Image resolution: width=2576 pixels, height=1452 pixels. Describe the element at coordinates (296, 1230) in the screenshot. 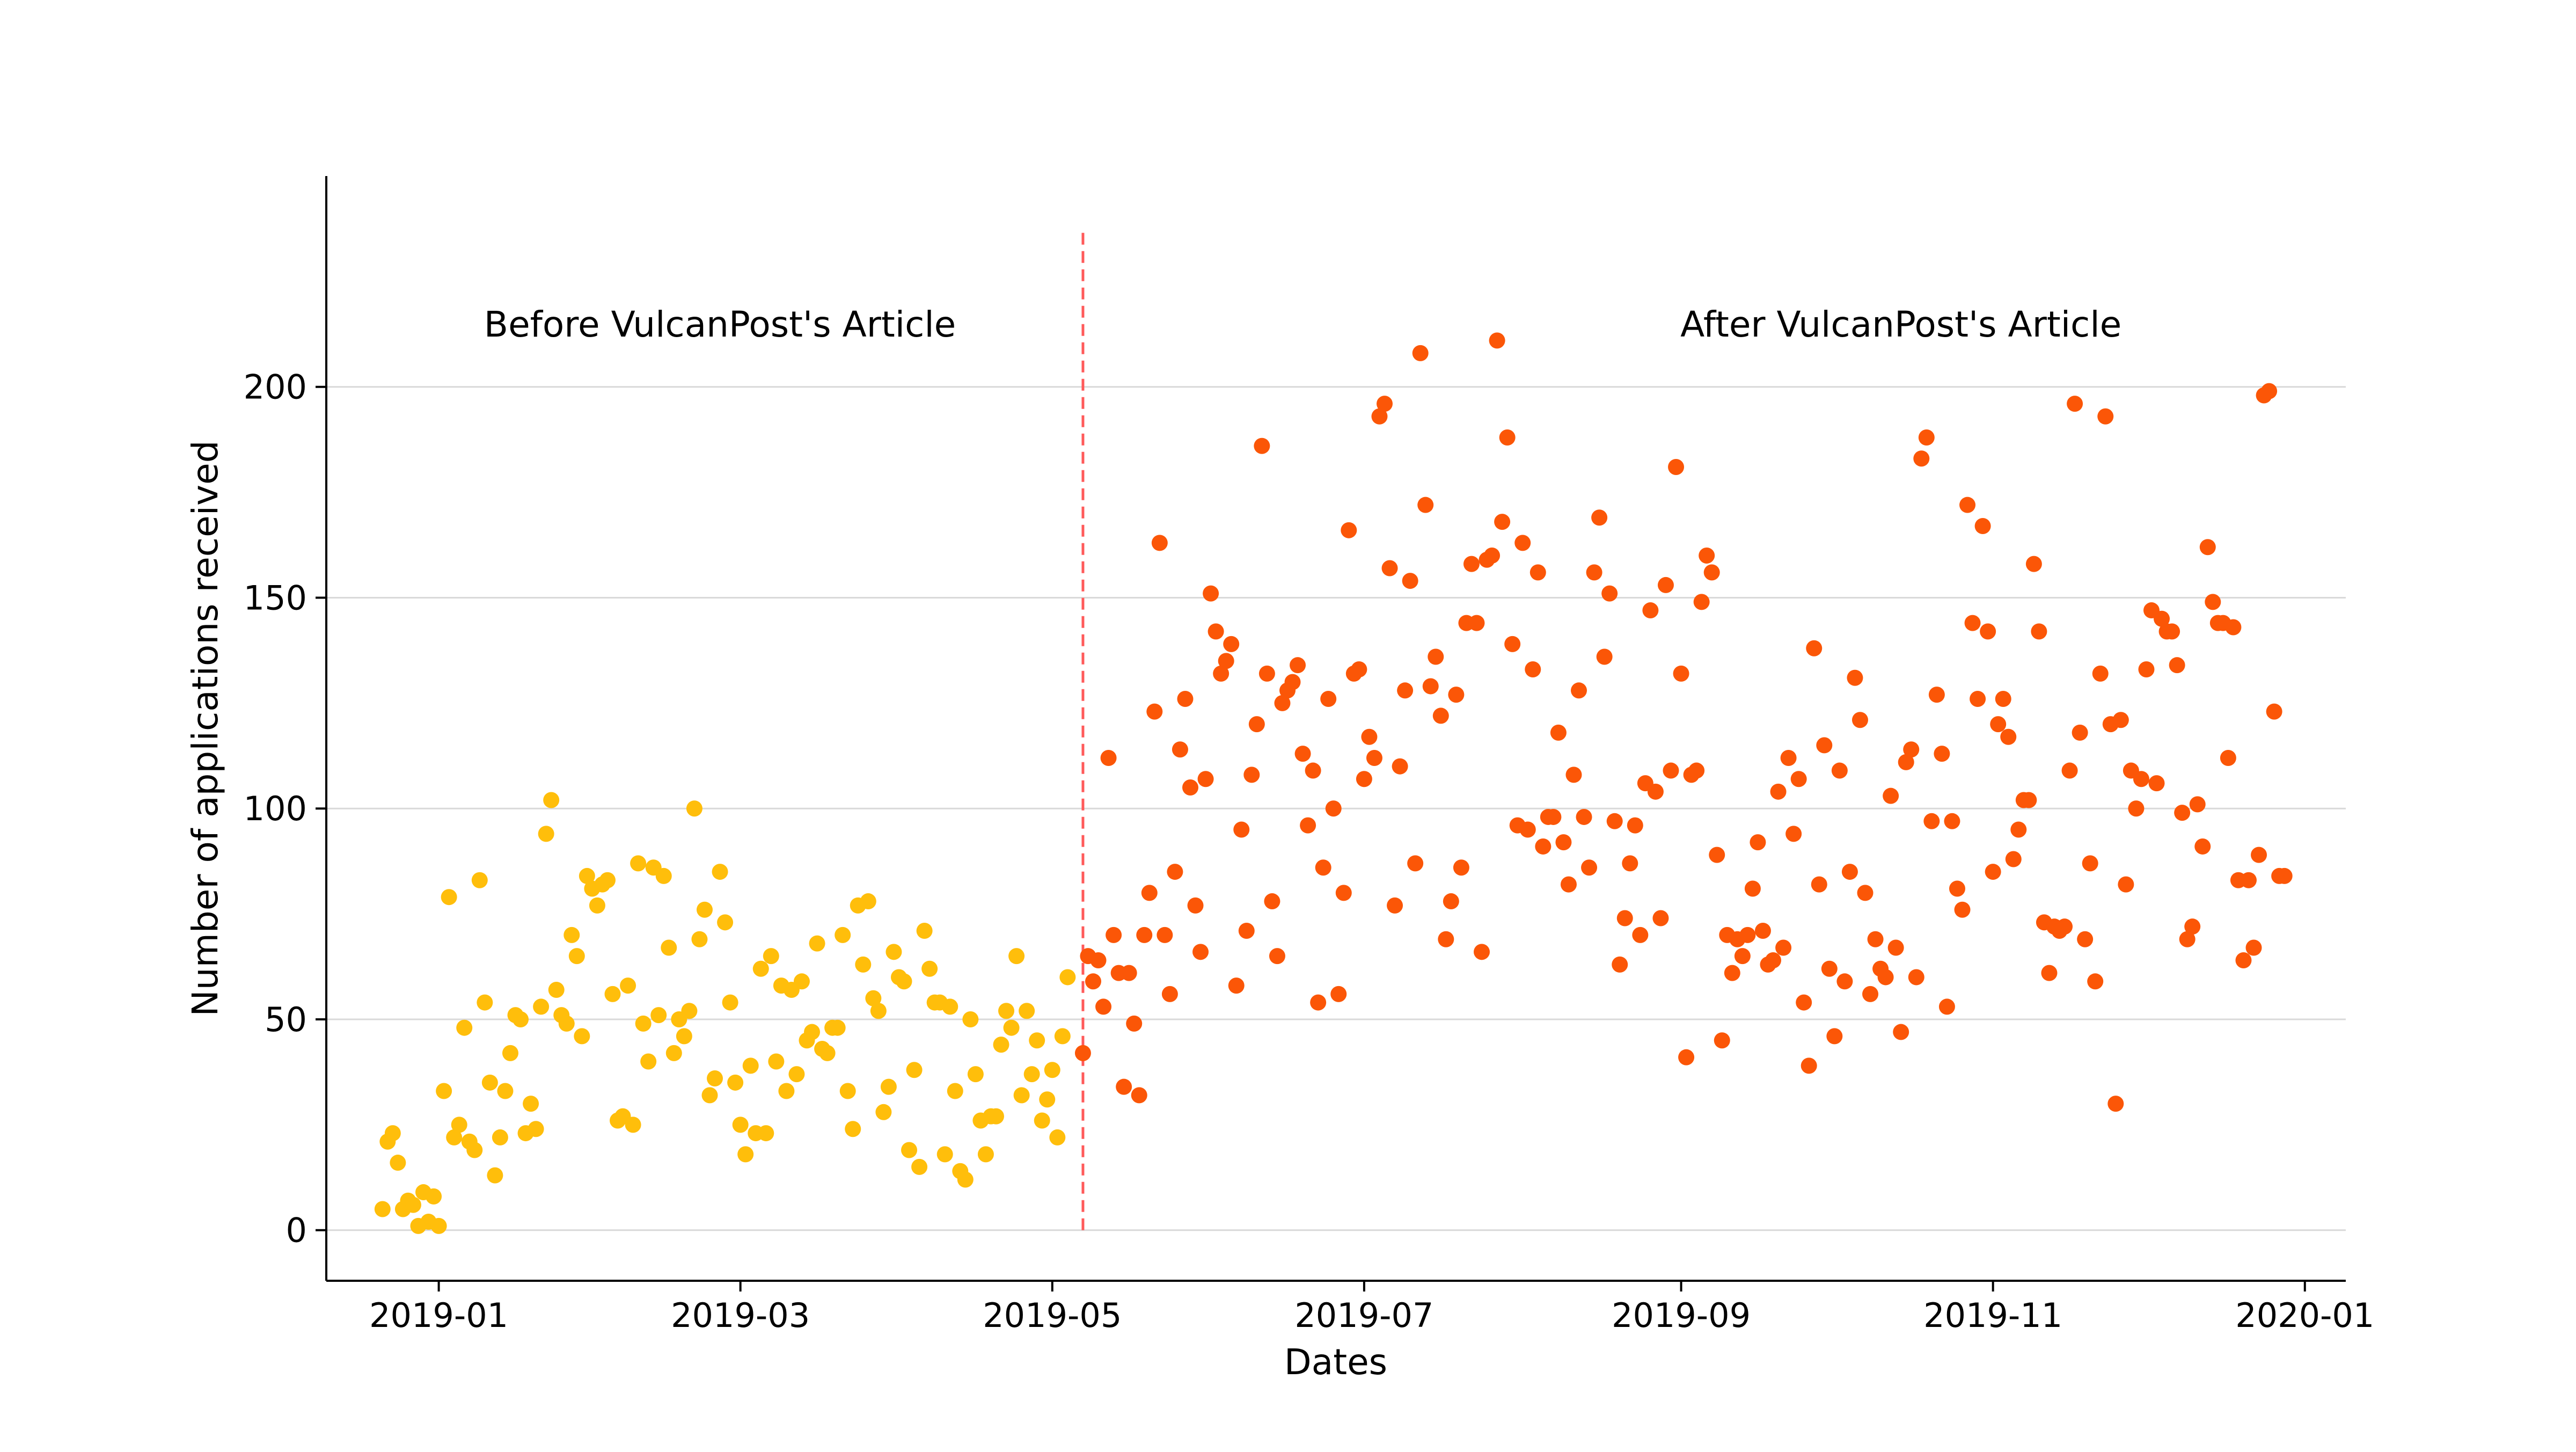

I see `y-tick-label: 0` at that location.